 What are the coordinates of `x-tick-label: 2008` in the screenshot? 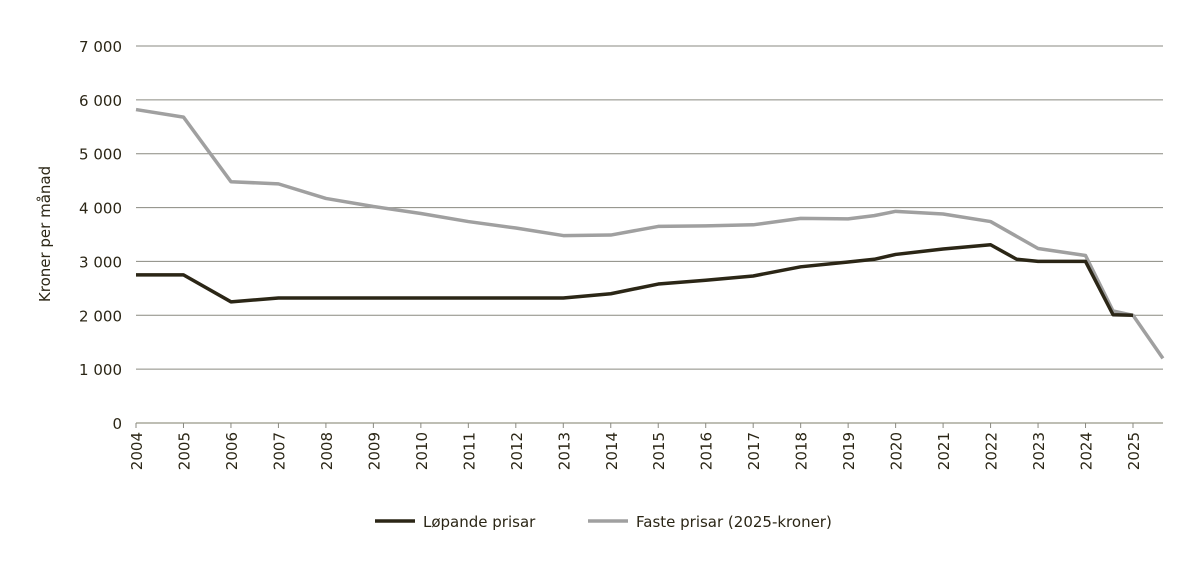 It's located at (327, 451).